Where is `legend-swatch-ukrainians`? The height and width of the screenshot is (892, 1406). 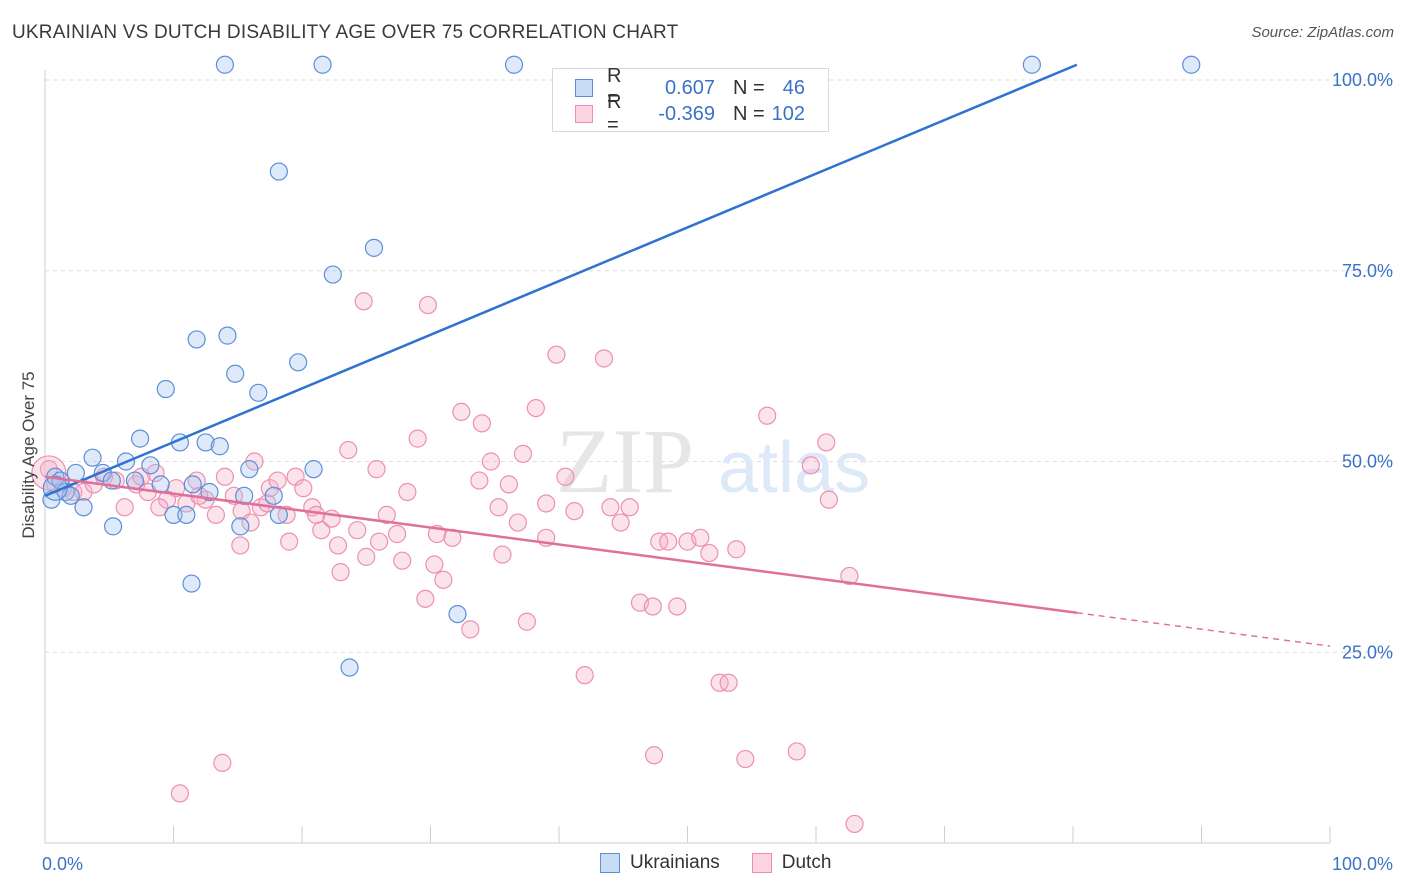
legend-swatch-ukrainians is located at coordinates (584, 88).